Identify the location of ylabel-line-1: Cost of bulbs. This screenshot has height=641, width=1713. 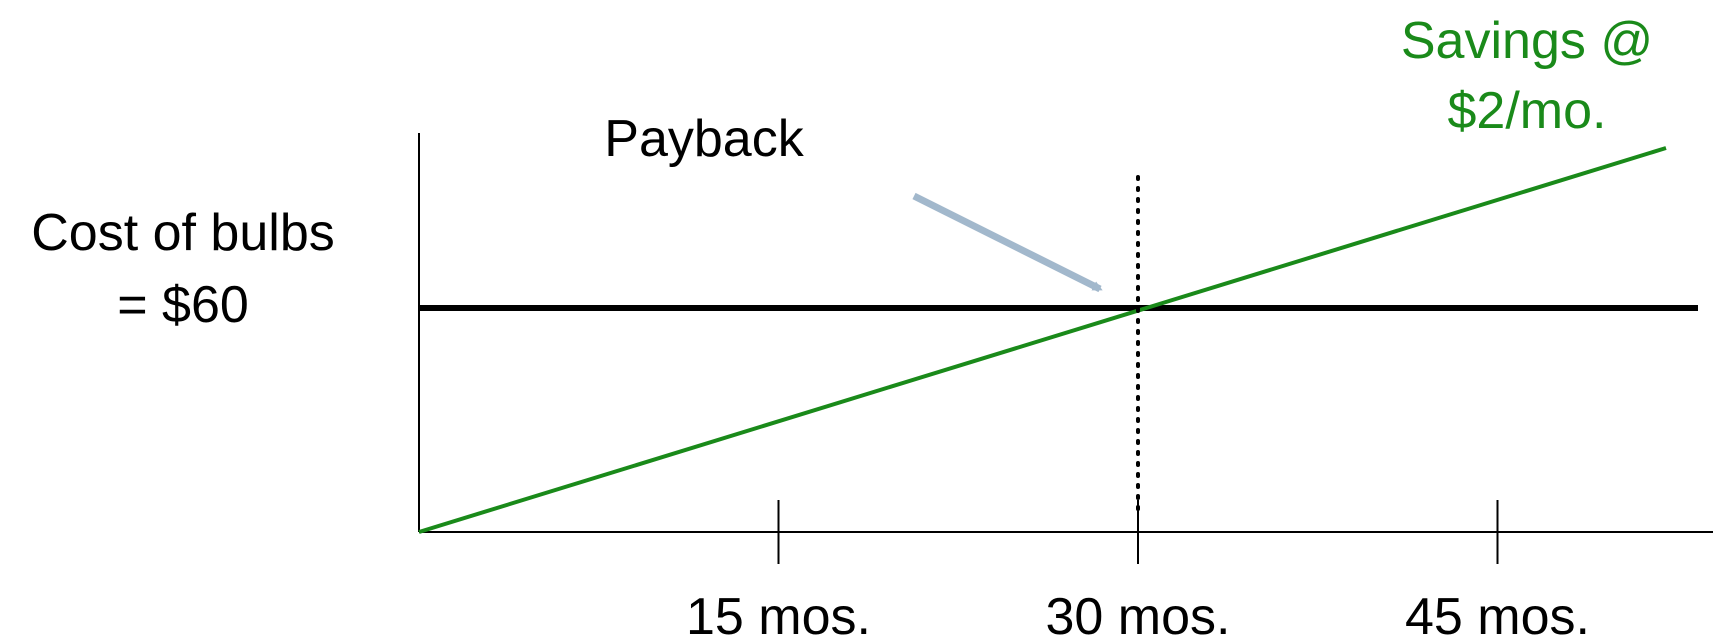
(183, 233).